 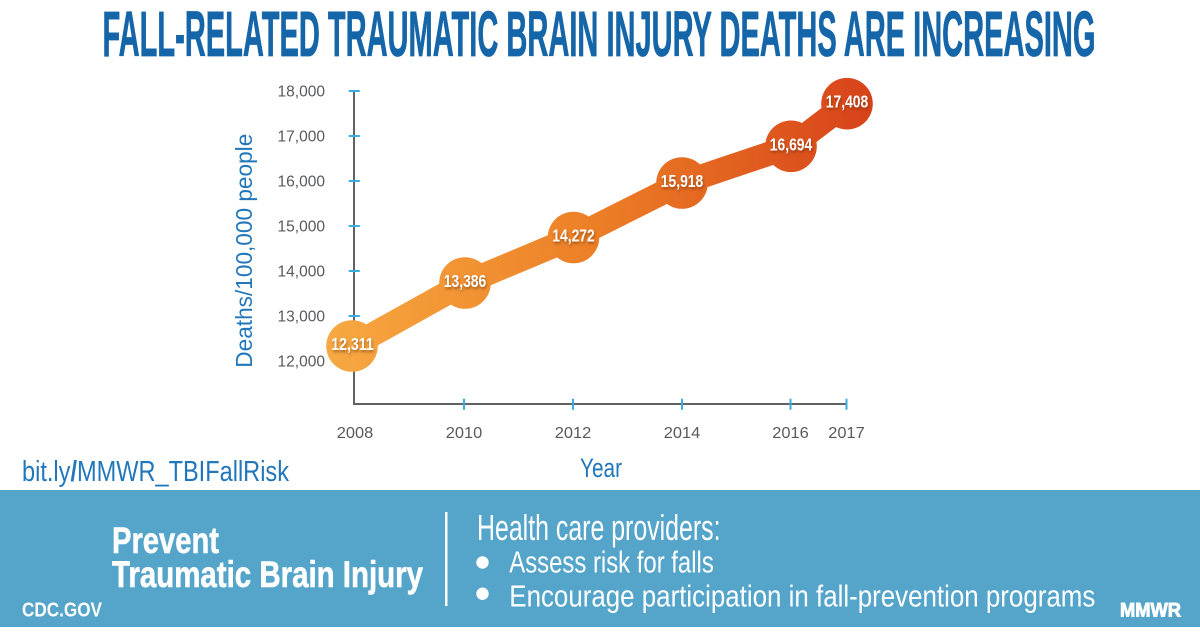 I want to click on svg-text: Traumatic Brain Injury, so click(x=267, y=574).